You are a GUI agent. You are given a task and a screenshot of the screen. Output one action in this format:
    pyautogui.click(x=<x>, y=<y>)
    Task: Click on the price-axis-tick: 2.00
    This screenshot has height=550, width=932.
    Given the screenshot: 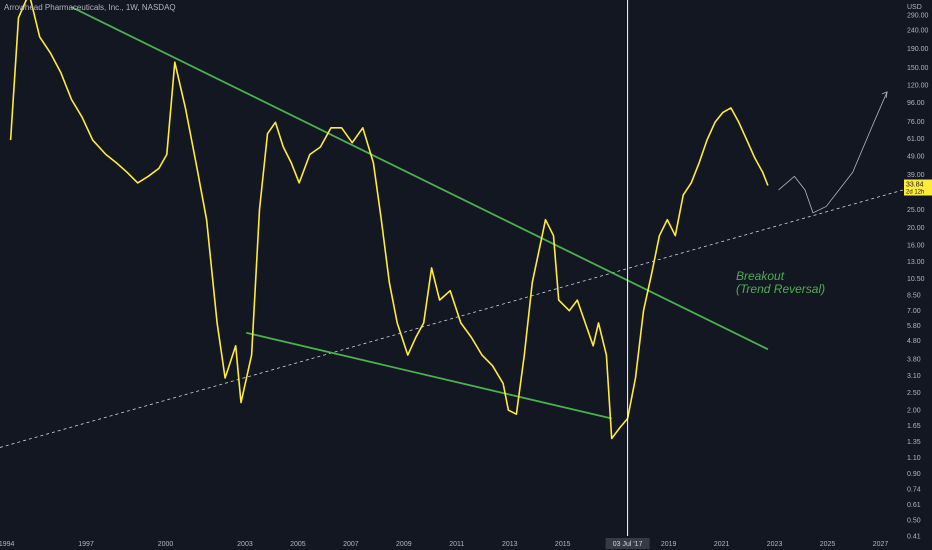 What is the action you would take?
    pyautogui.click(x=914, y=411)
    